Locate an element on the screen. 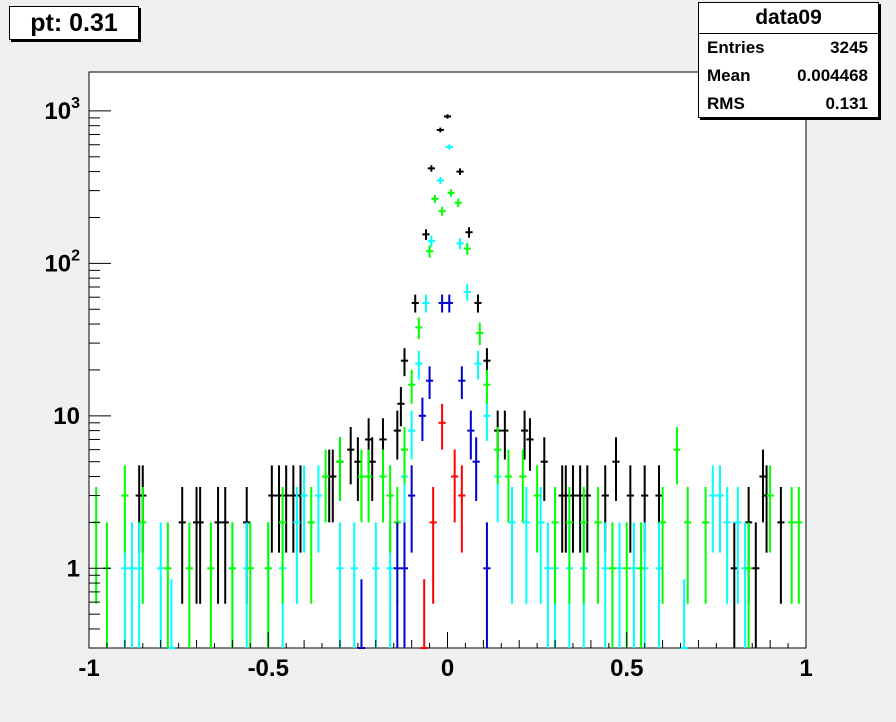 This screenshot has height=722, width=896. x-tick-label: 0.5 is located at coordinates (626, 668).